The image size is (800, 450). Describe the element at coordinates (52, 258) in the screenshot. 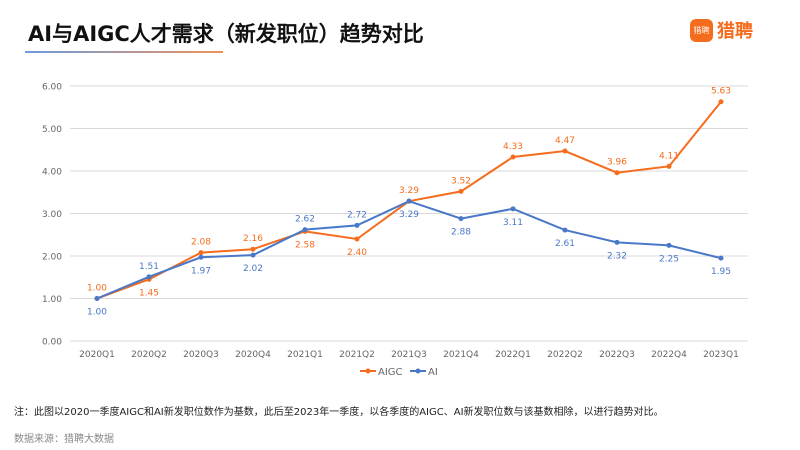

I see `y-tick-label: 2.00` at that location.